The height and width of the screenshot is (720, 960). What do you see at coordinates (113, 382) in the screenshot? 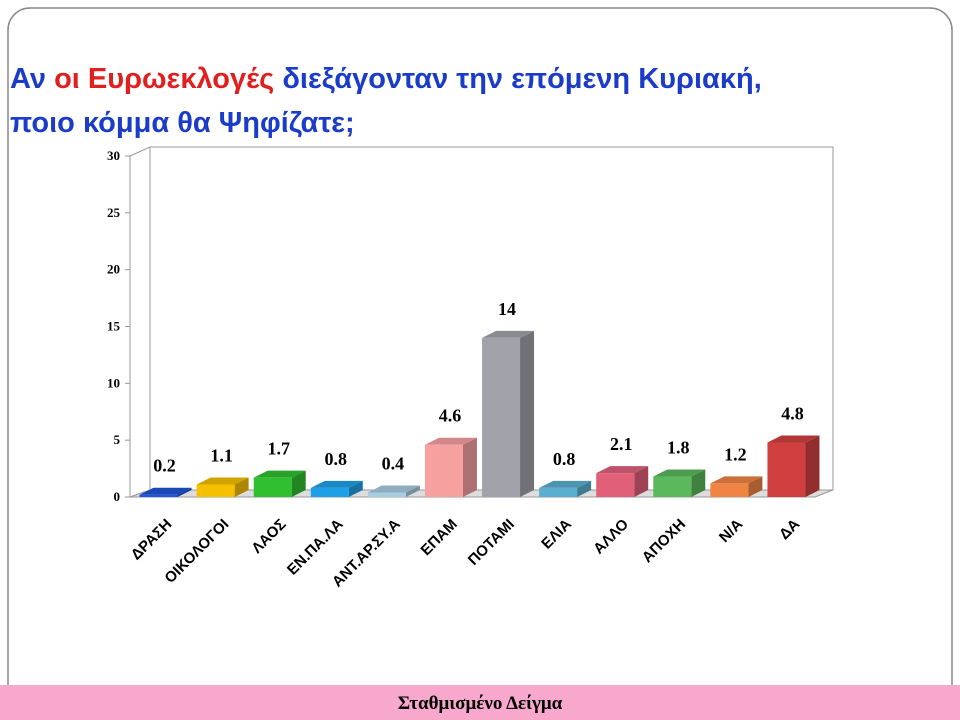
I see `y-tick-label: 10` at bounding box center [113, 382].